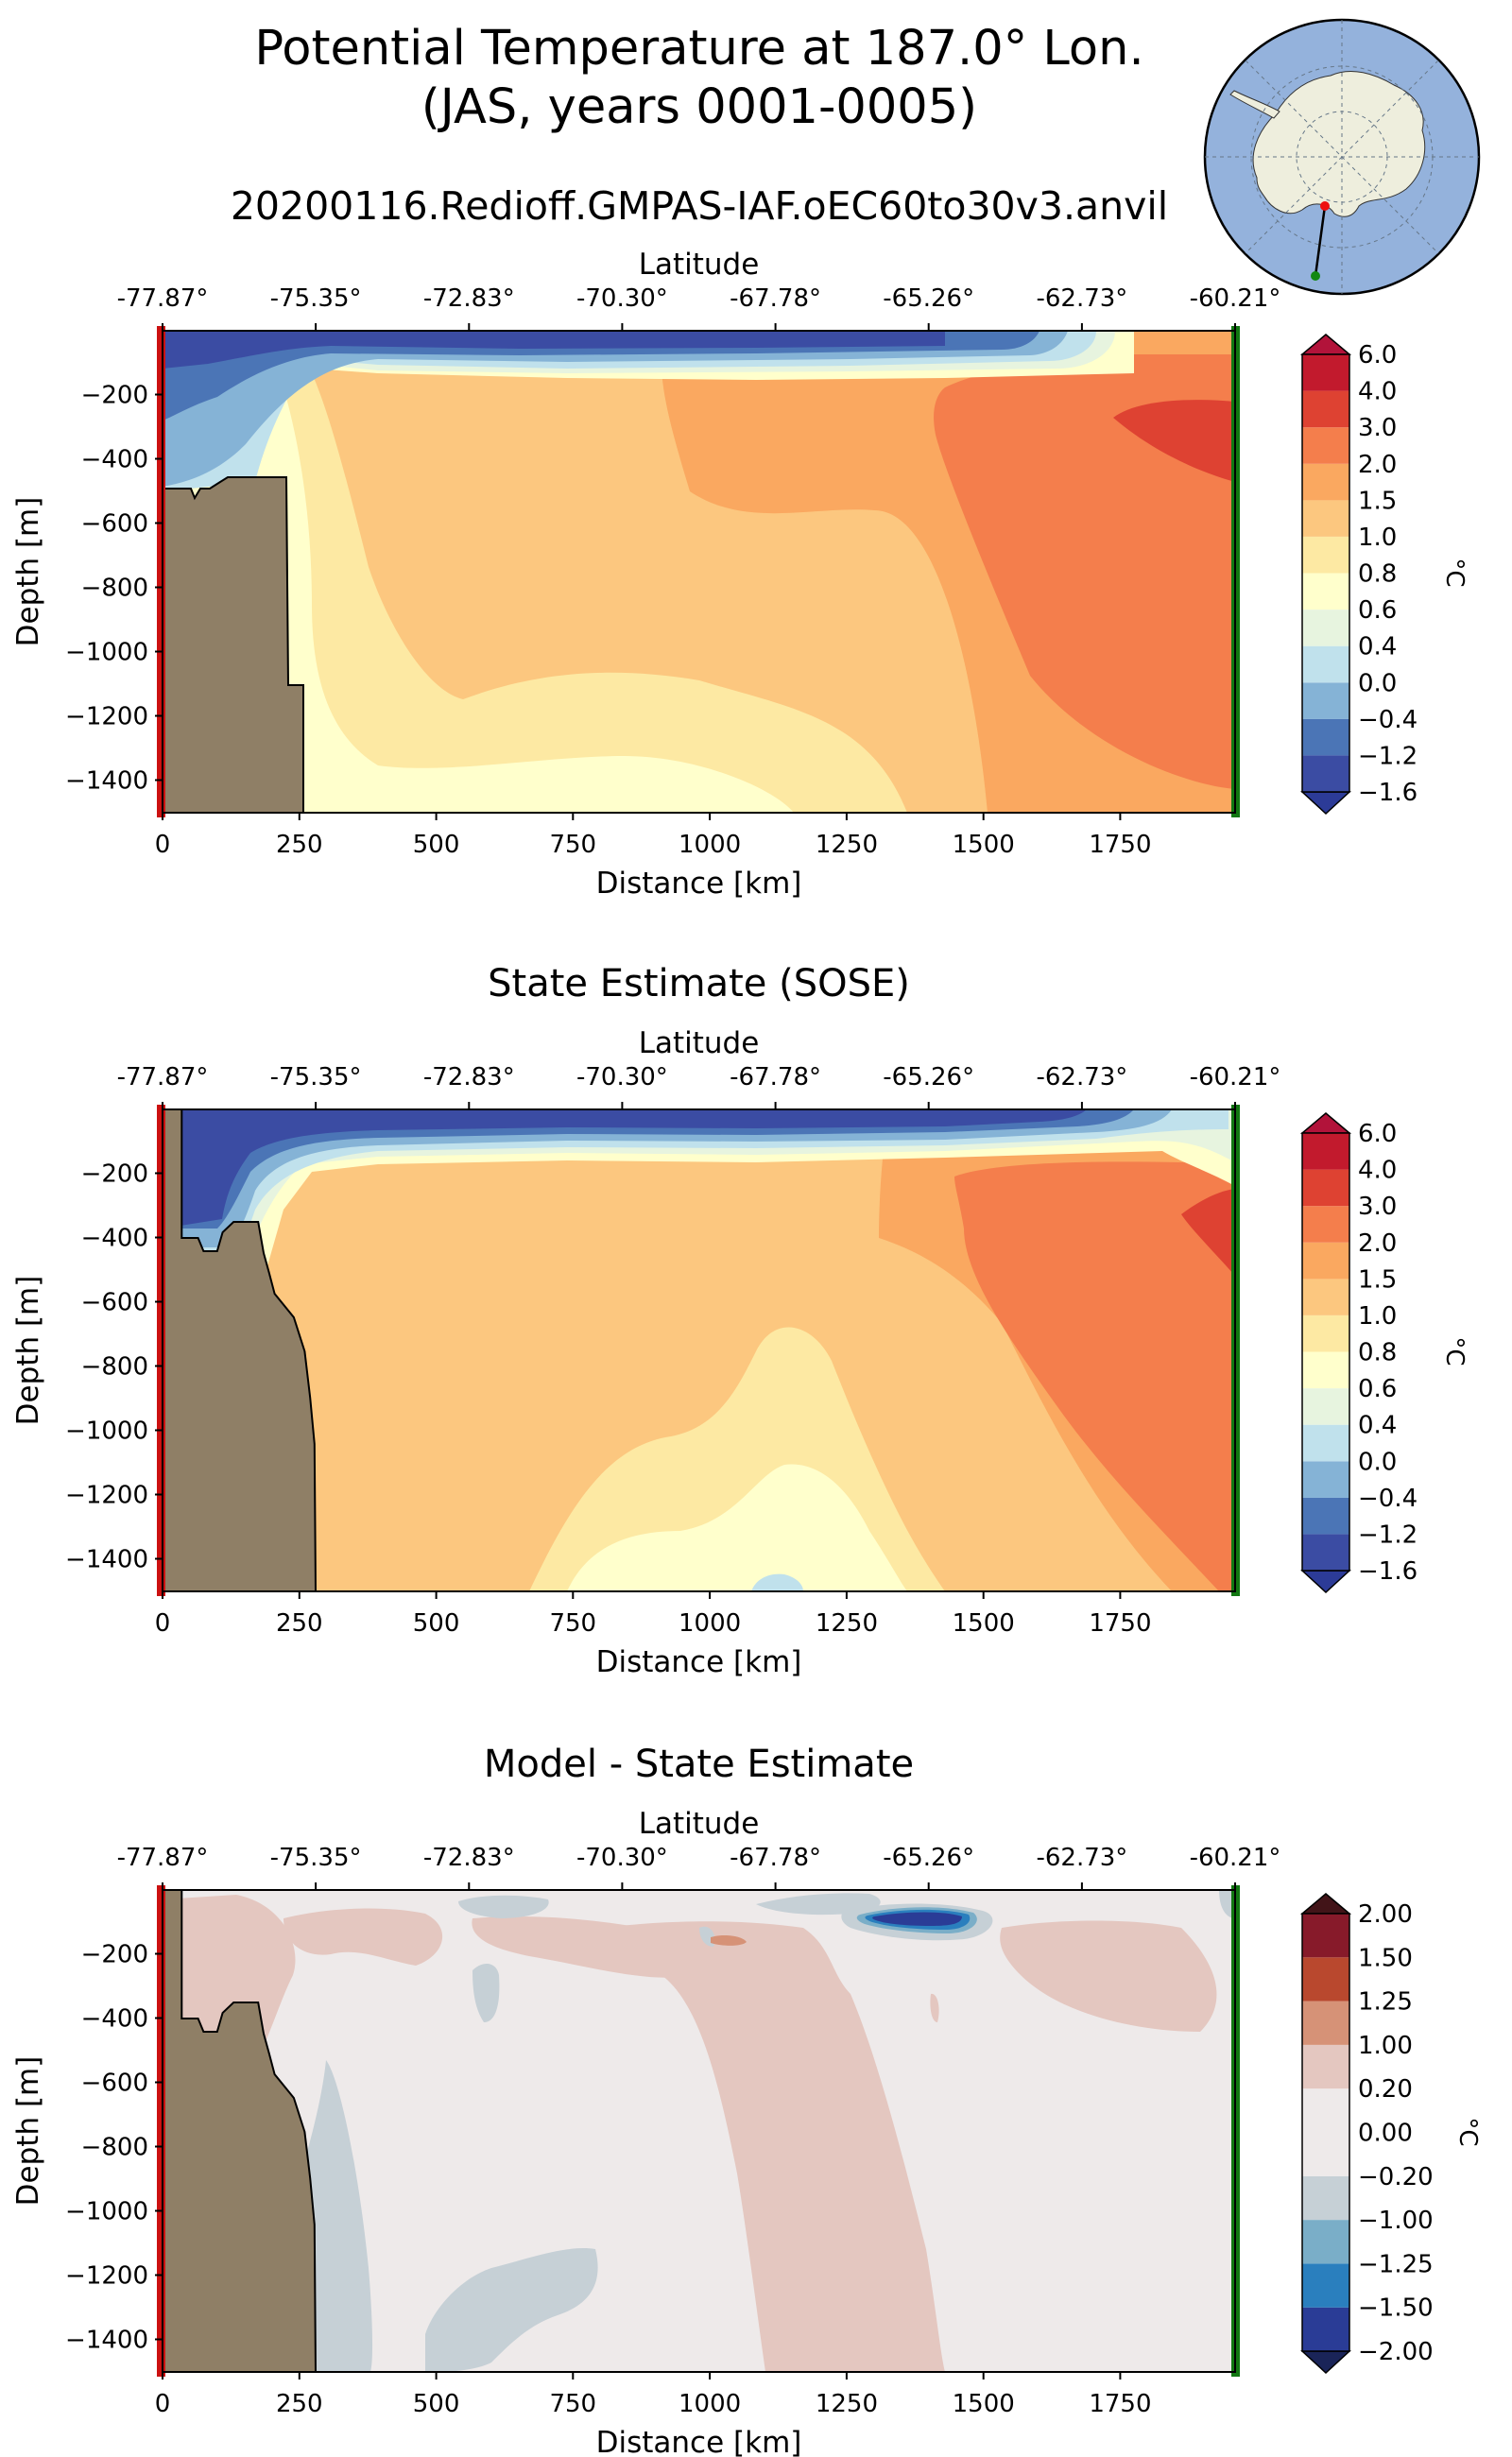 This screenshot has width=1512, height=2457. I want to click on figure-title-line1: Potential Temperature at 187.0° Lon., so click(698, 49).